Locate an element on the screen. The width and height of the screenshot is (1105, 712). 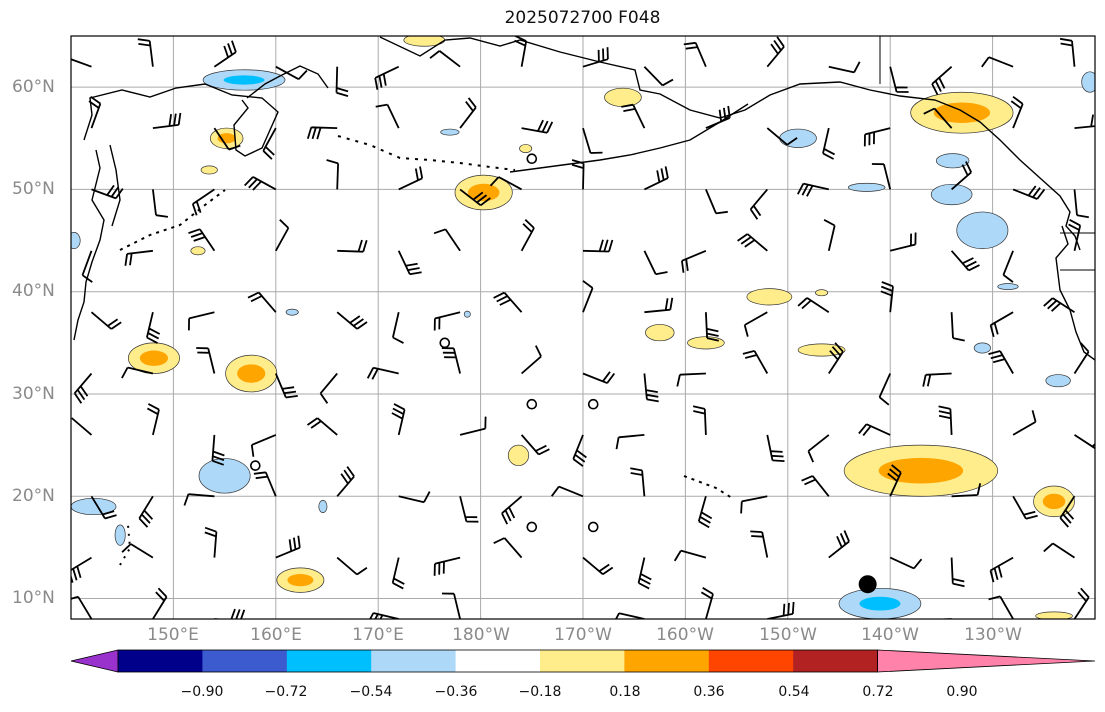
aleutian-islands is located at coordinates (426, 153).